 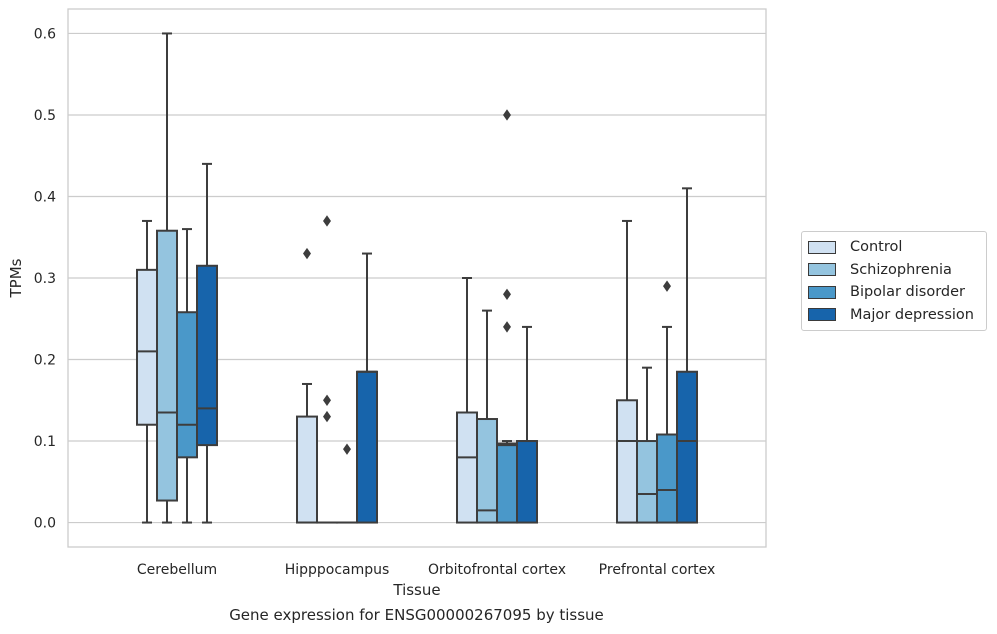 What do you see at coordinates (45, 524) in the screenshot?
I see `y-tick-label: 0.0` at bounding box center [45, 524].